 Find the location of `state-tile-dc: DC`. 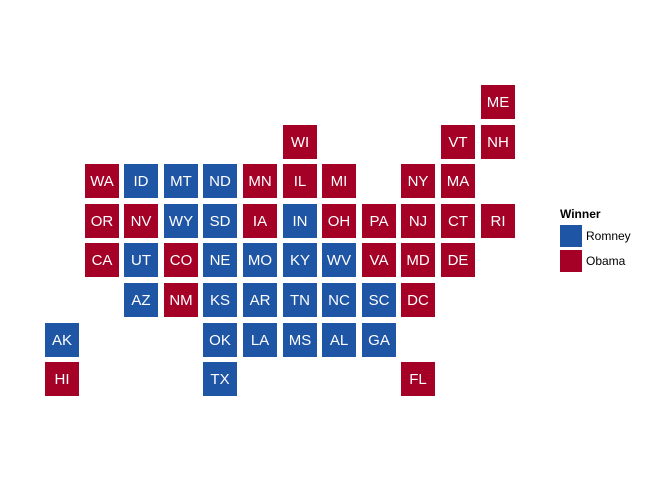

state-tile-dc: DC is located at coordinates (418, 300).